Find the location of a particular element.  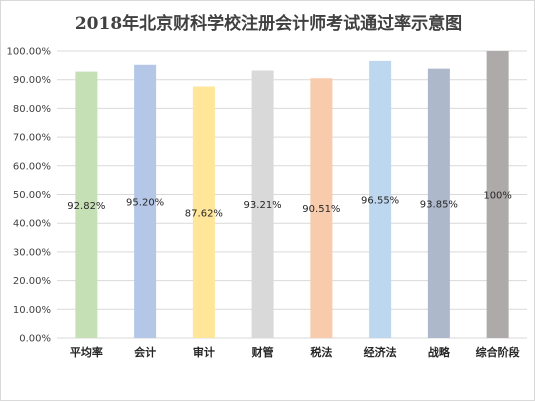

data-label: 93.21% is located at coordinates (263, 205).